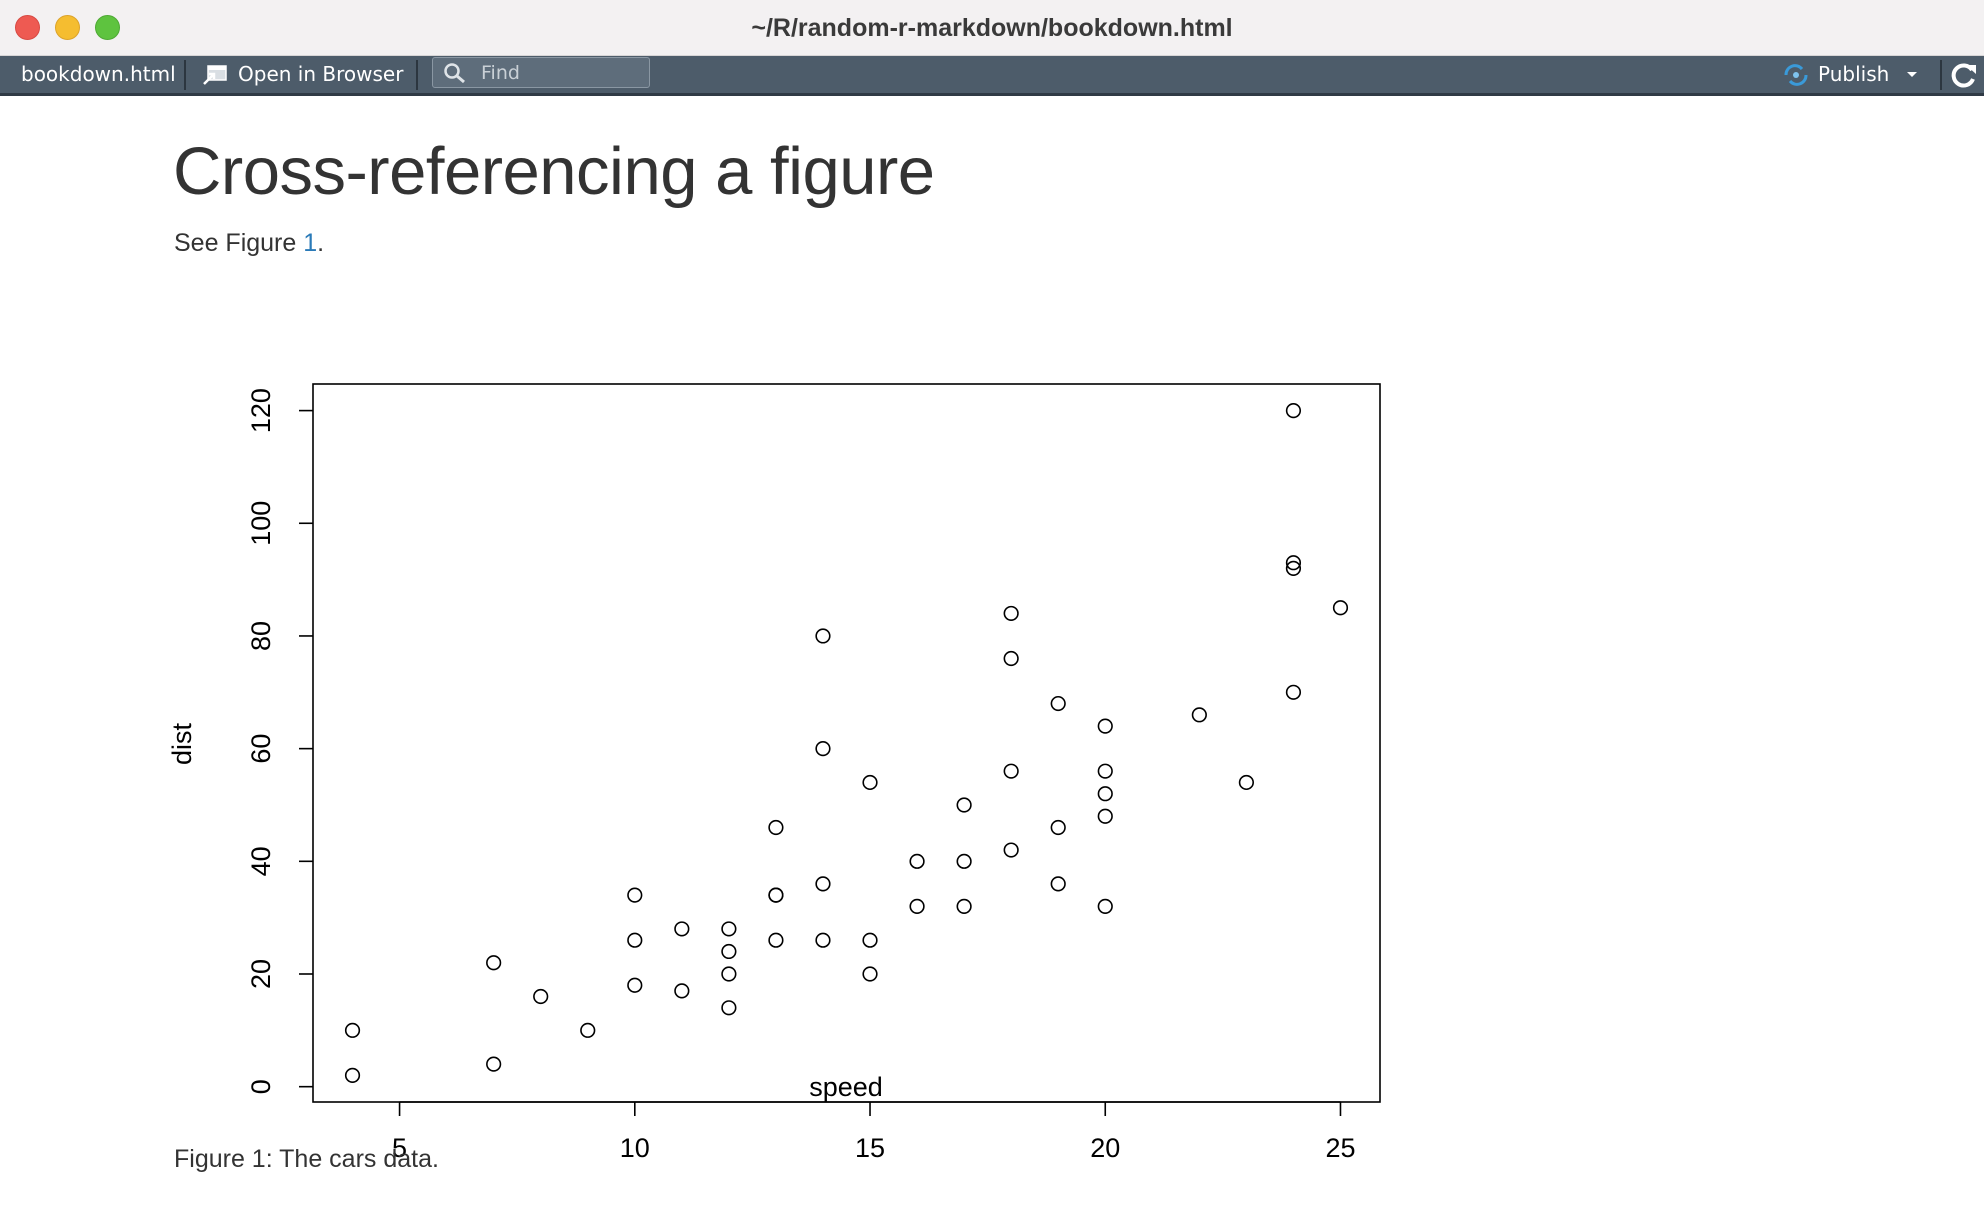  What do you see at coordinates (98, 74) in the screenshot?
I see `filename-label: bookdown.html` at bounding box center [98, 74].